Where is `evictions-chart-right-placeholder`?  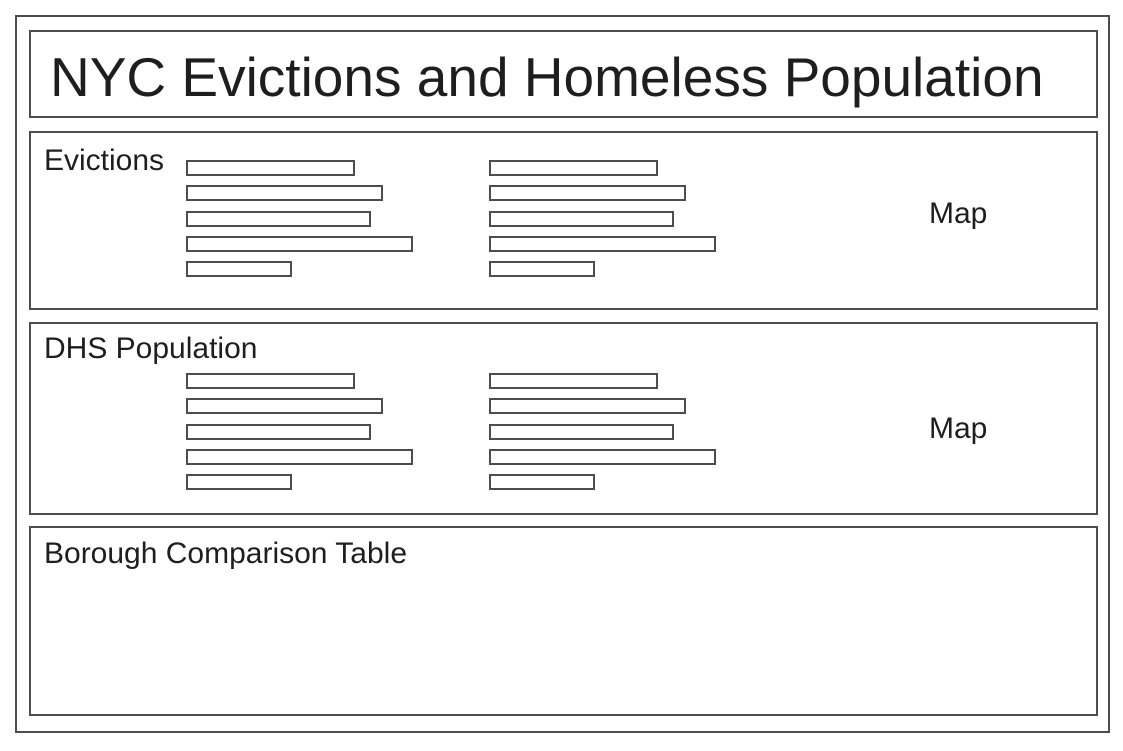 evictions-chart-right-placeholder is located at coordinates (602, 219).